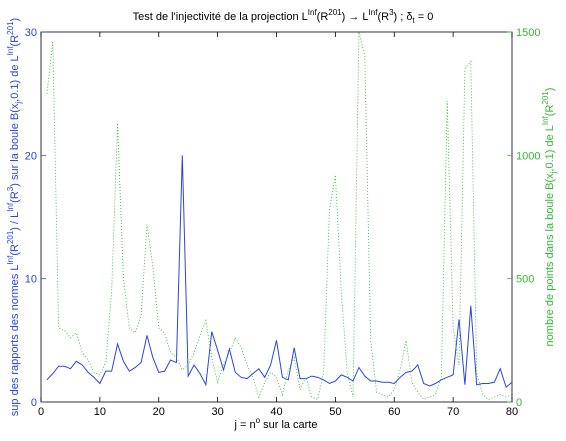 Image resolution: width=566 pixels, height=441 pixels. I want to click on y2-tick-label: 1500, so click(528, 33).